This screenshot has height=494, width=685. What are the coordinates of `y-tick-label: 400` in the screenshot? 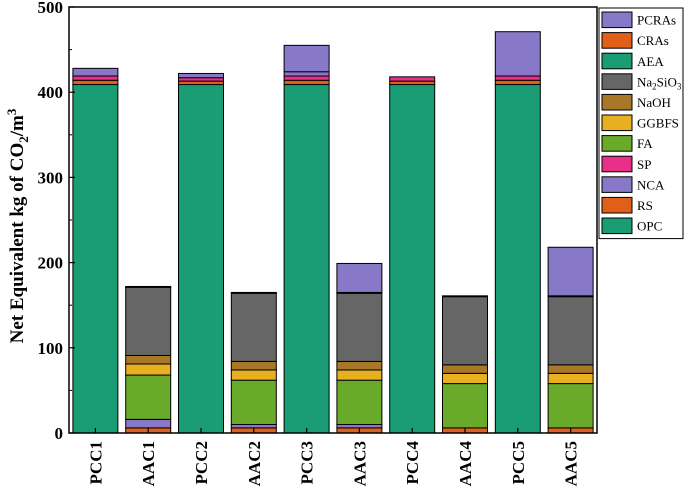 It's located at (51, 92).